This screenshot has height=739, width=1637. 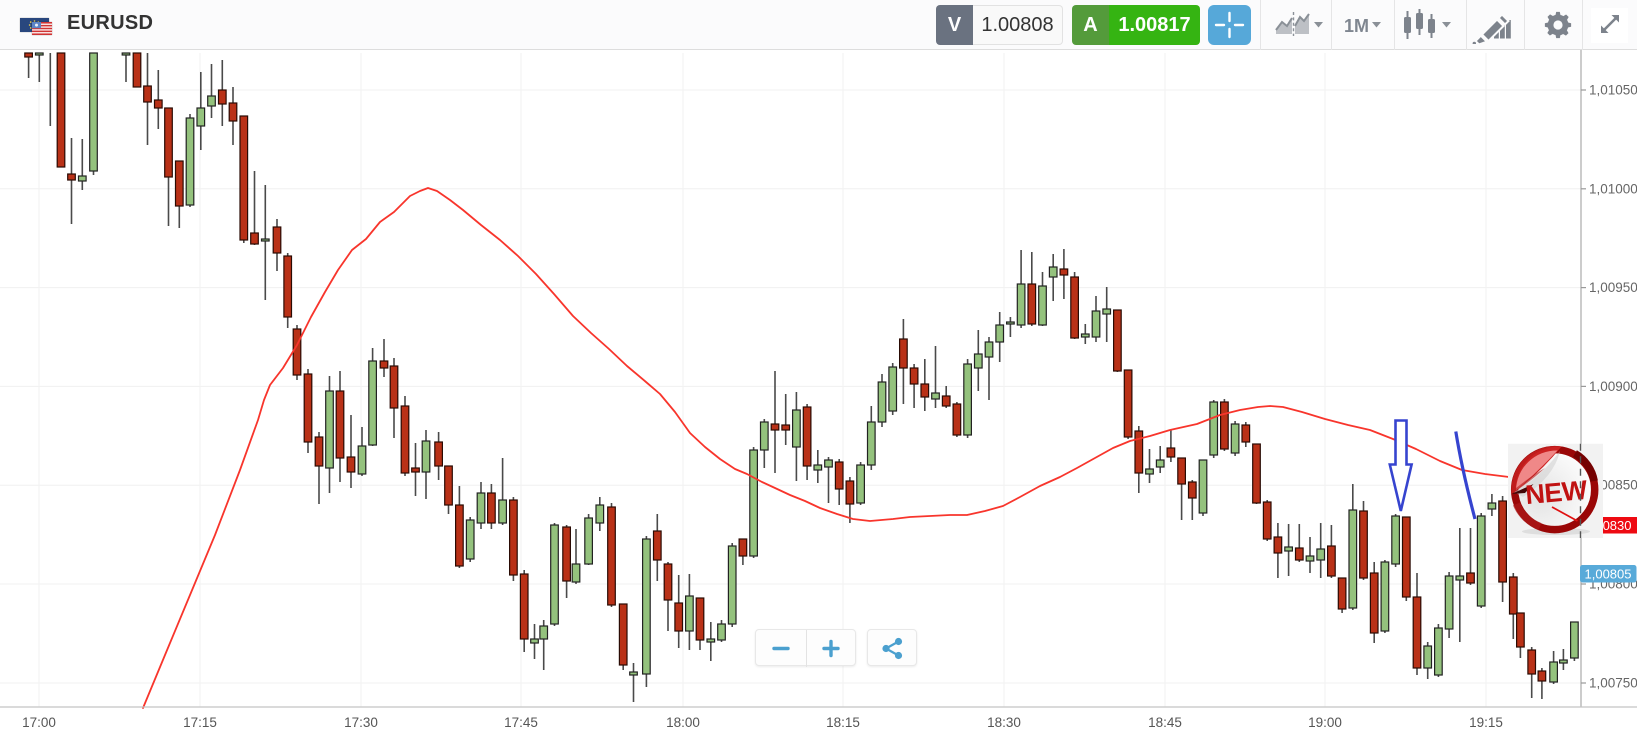 I want to click on svg-text: 19:15, so click(x=1486, y=722).